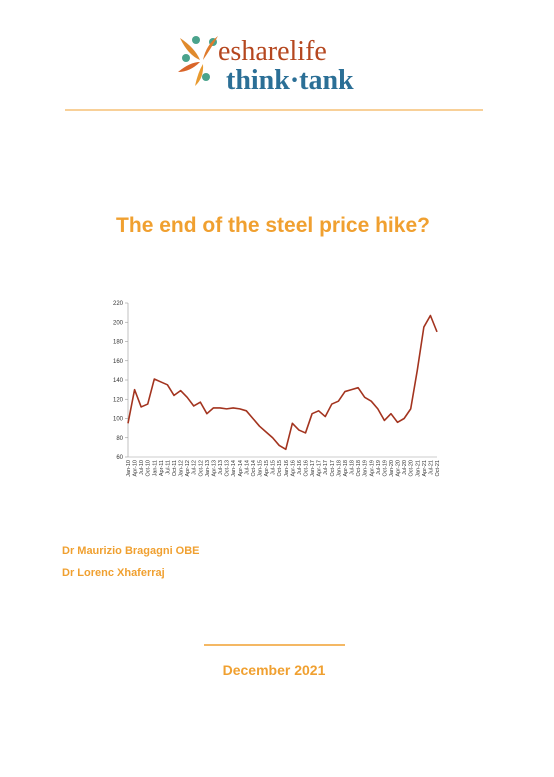 This screenshot has height=777, width=554. Describe the element at coordinates (118, 420) in the screenshot. I see `y-tick-label: 100` at that location.